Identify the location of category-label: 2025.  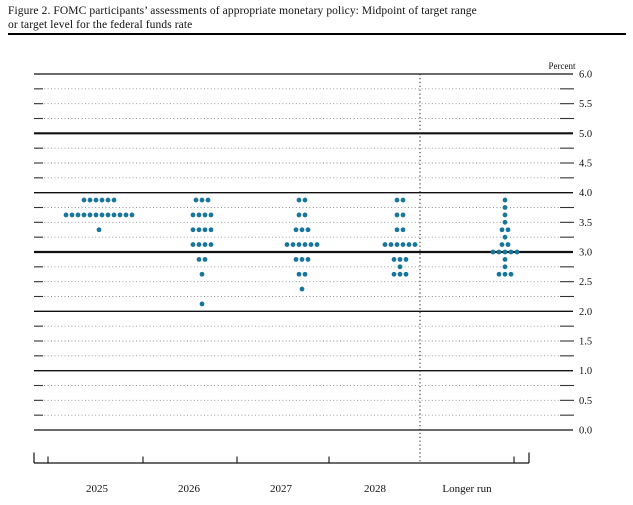
(97, 489).